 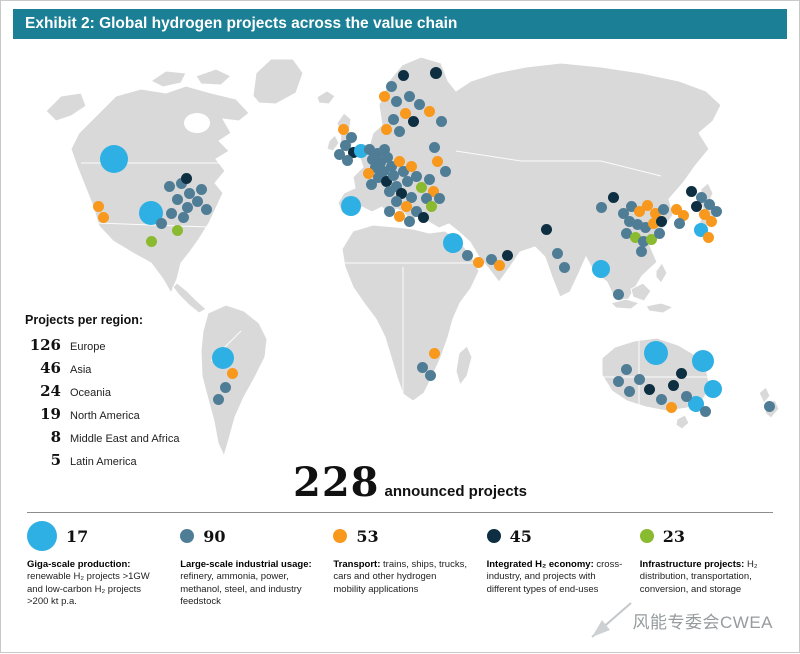 I want to click on region-count: 19, so click(x=50, y=414).